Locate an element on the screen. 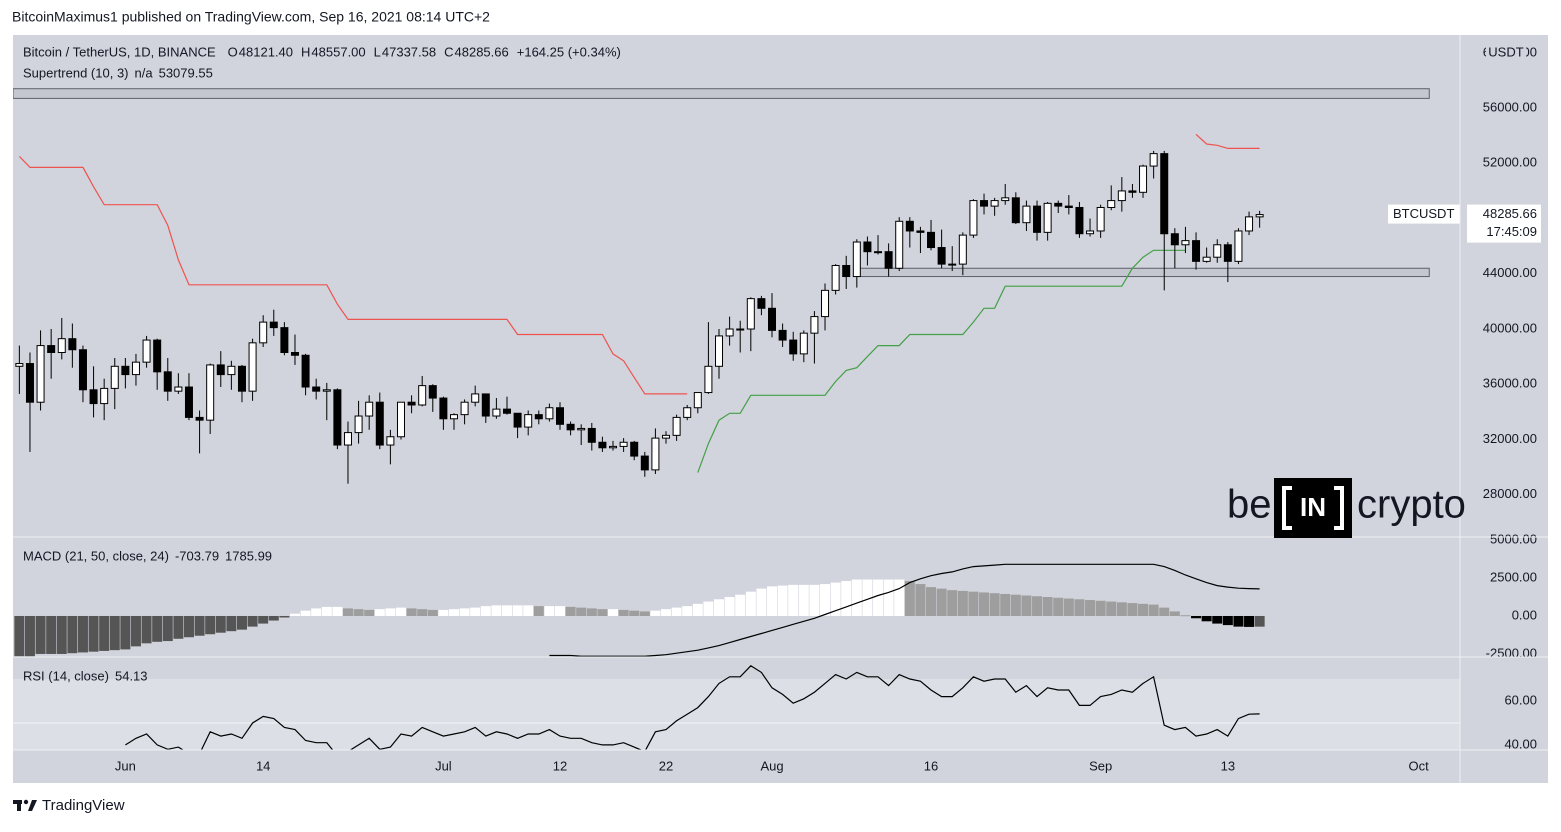  legend-value: 48121.40 is located at coordinates (266, 51).